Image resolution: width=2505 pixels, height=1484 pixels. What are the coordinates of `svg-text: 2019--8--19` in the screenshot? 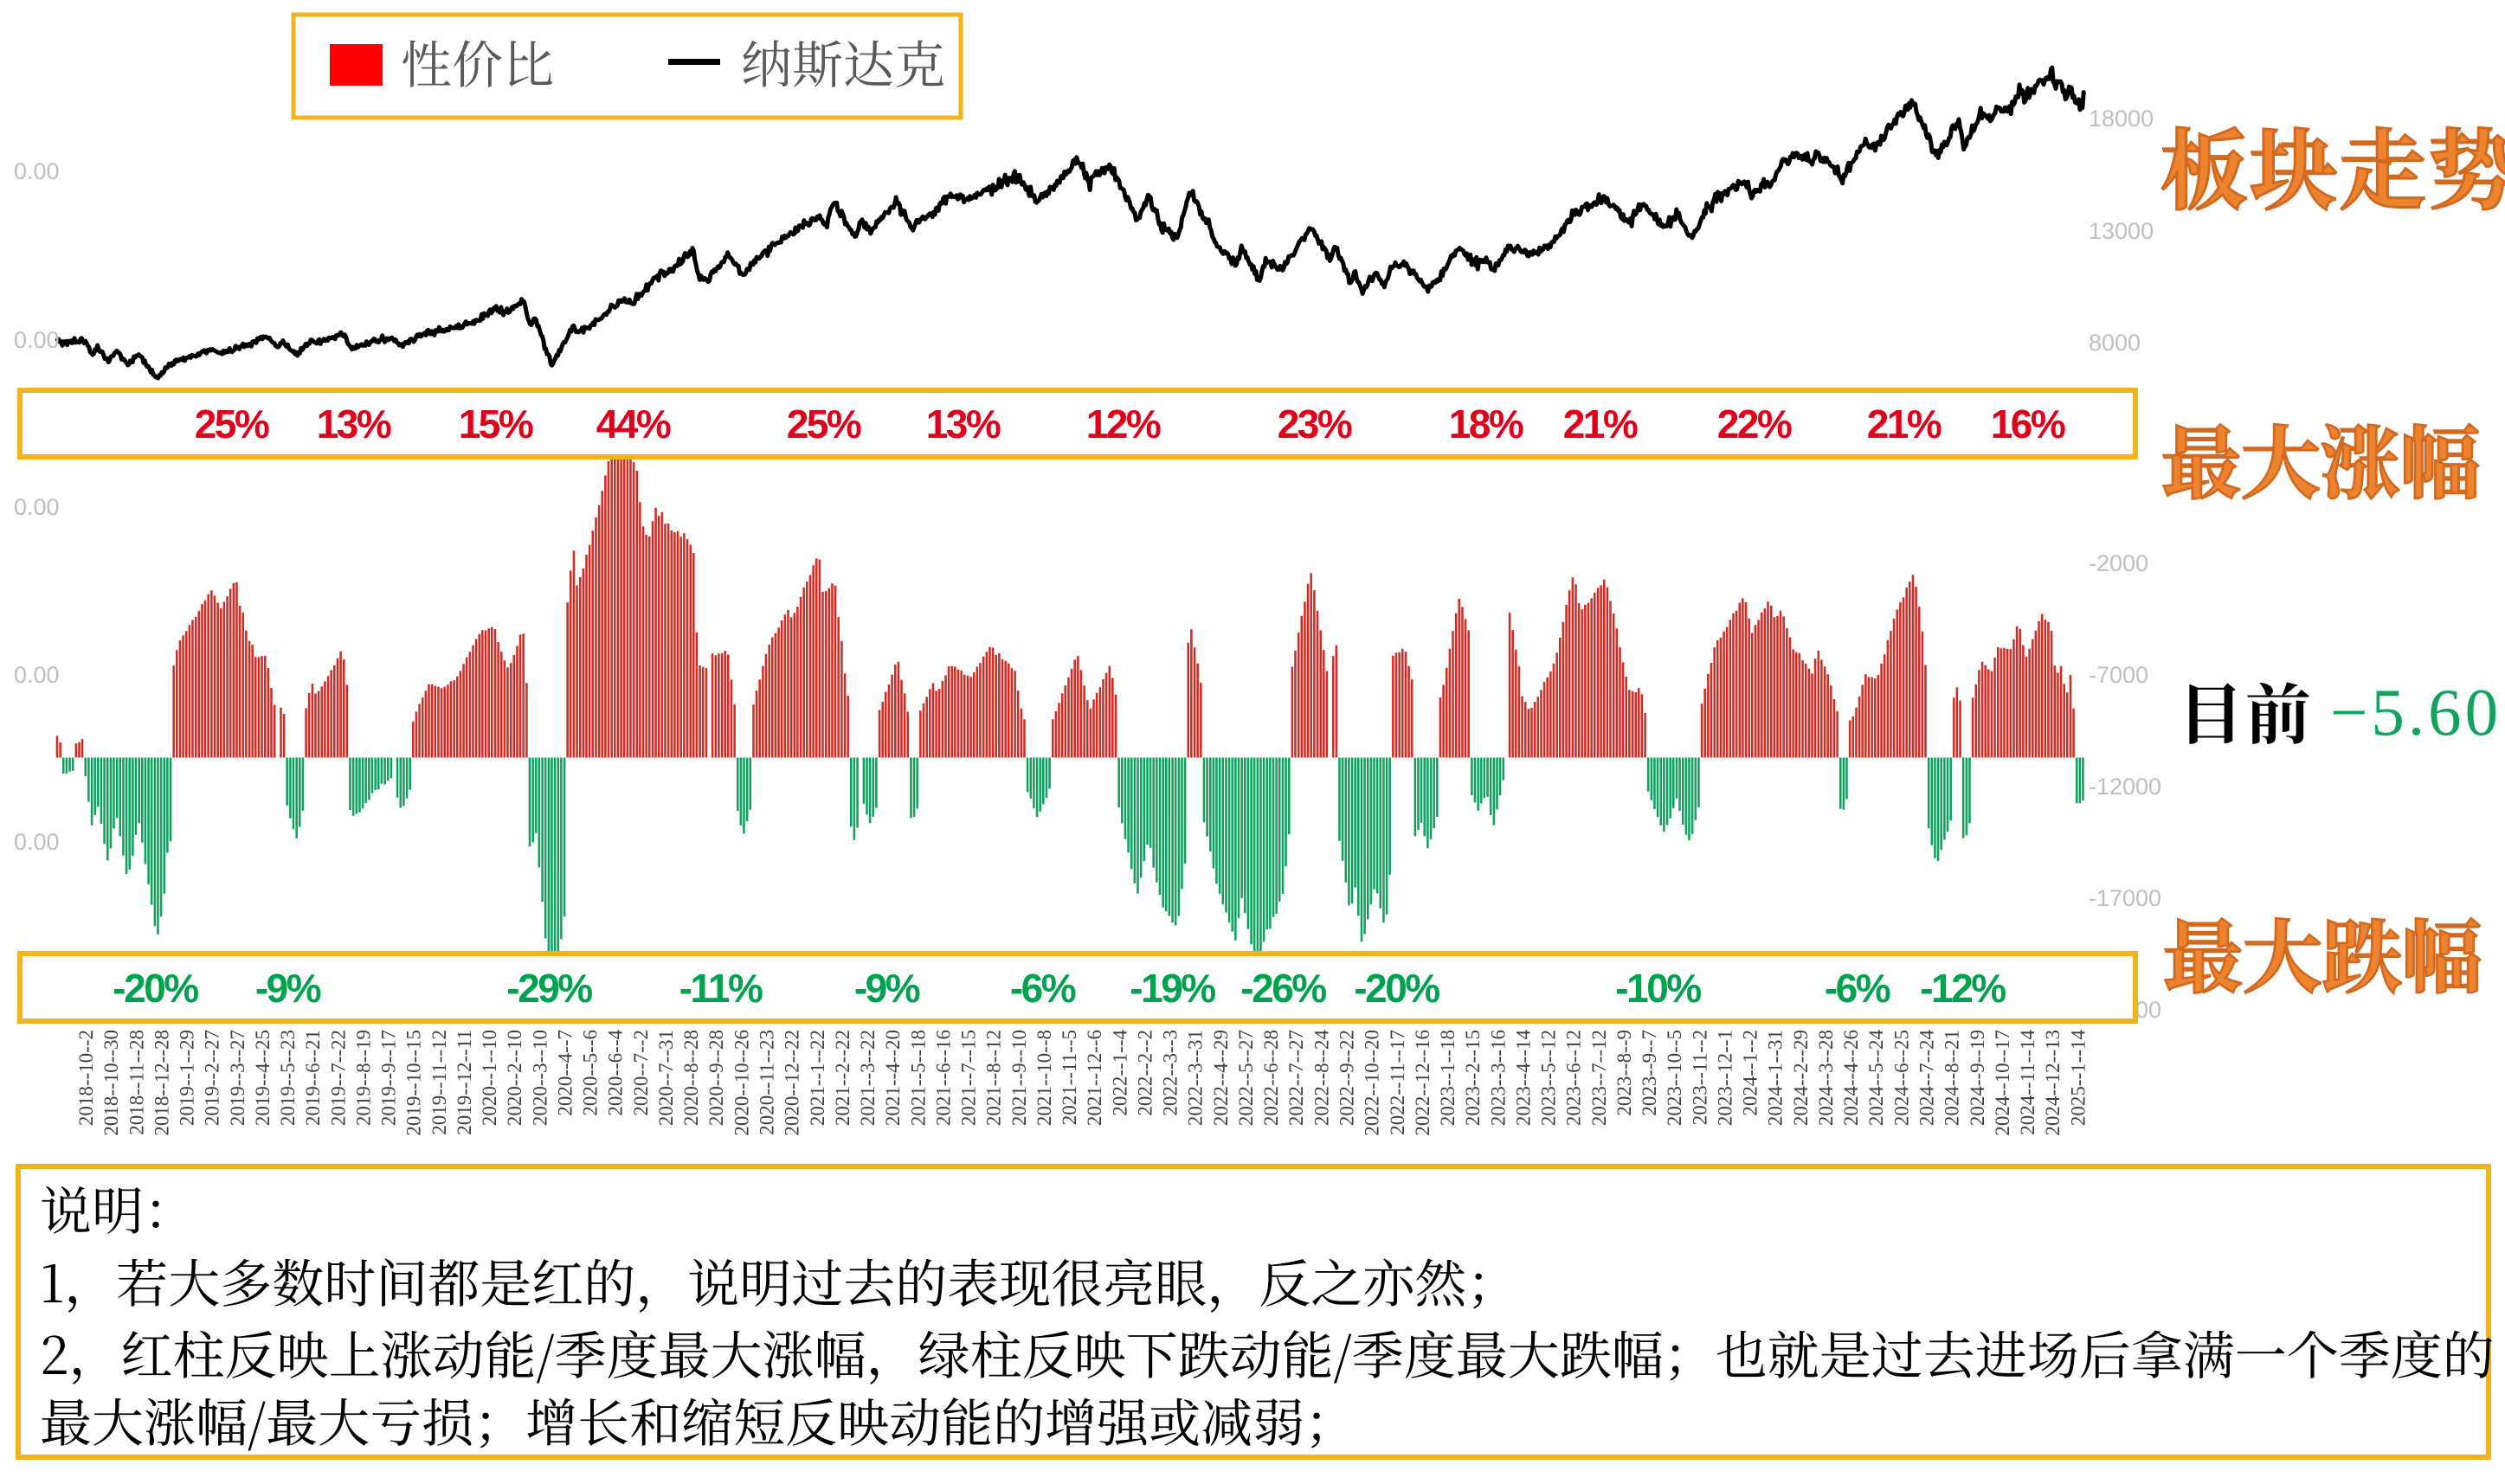 It's located at (363, 1078).